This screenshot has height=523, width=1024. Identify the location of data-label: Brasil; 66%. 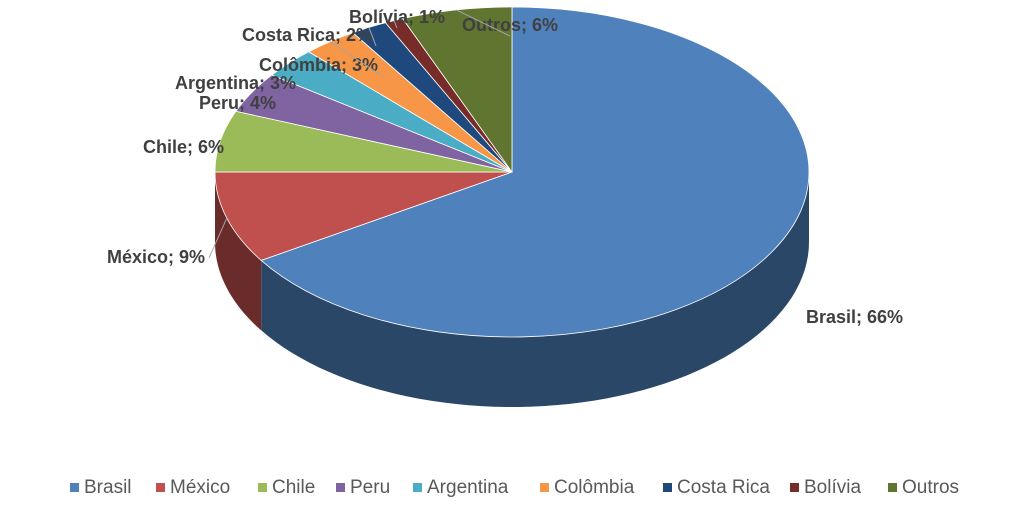
(854, 317).